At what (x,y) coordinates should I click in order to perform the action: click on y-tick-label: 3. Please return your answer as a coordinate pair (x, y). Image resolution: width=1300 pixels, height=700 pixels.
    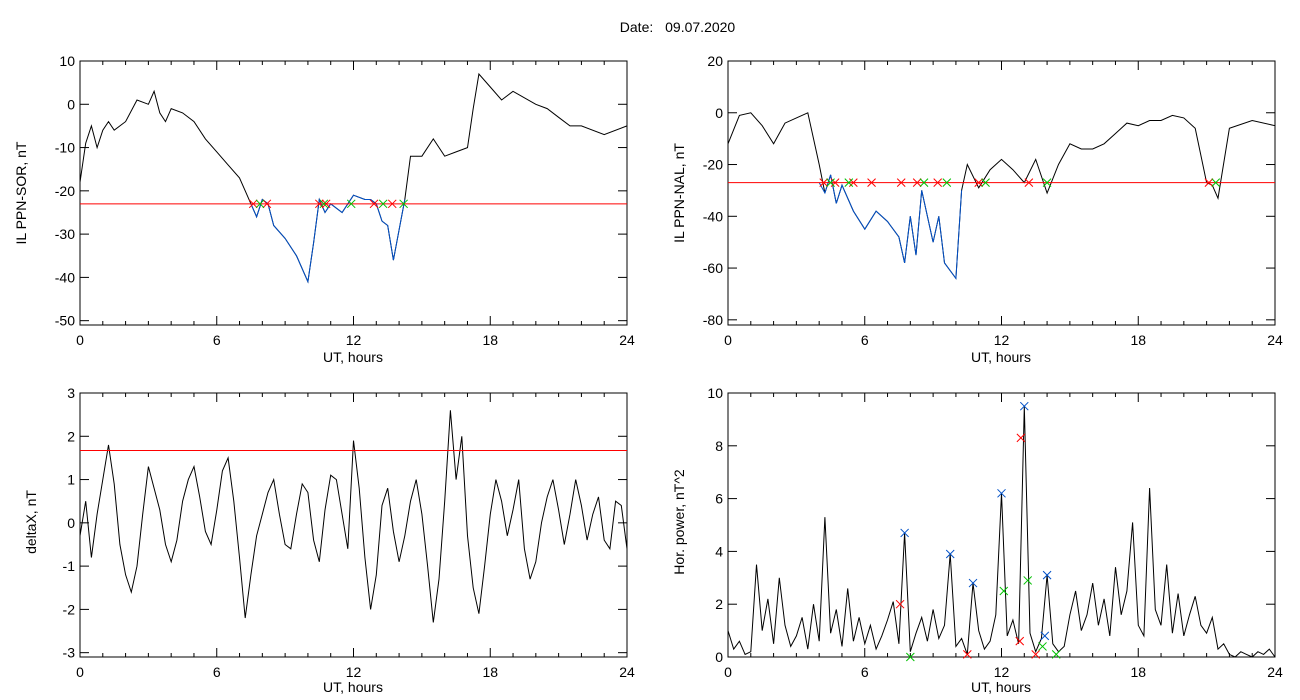
    Looking at the image, I should click on (71, 393).